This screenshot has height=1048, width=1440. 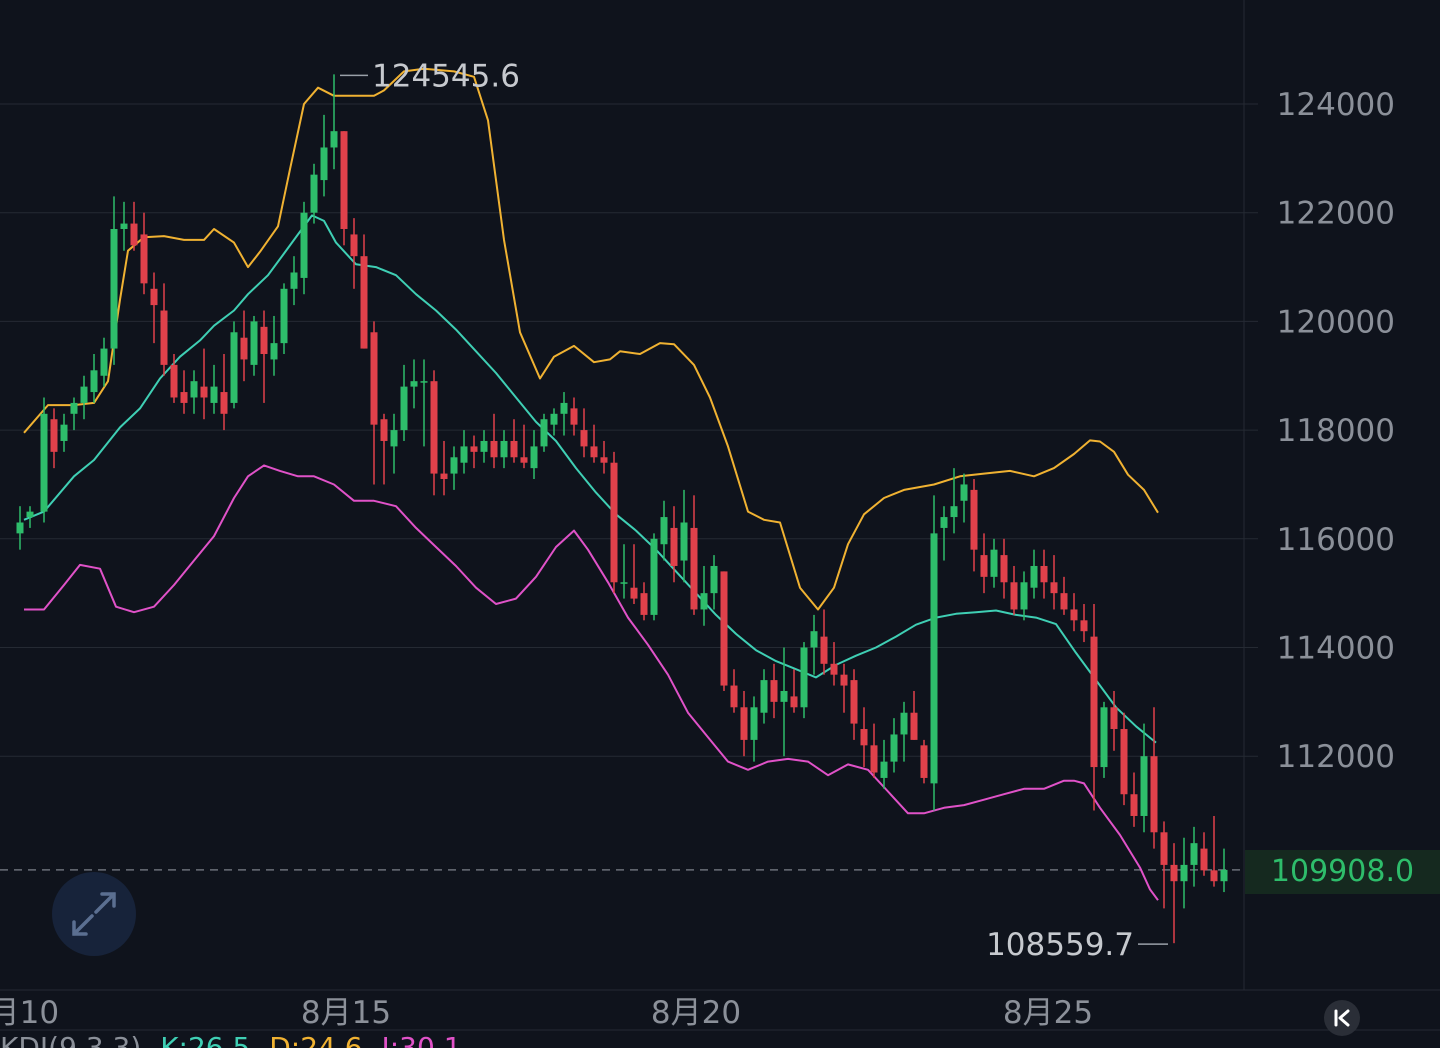 What do you see at coordinates (94, 914) in the screenshot?
I see `expand-button` at bounding box center [94, 914].